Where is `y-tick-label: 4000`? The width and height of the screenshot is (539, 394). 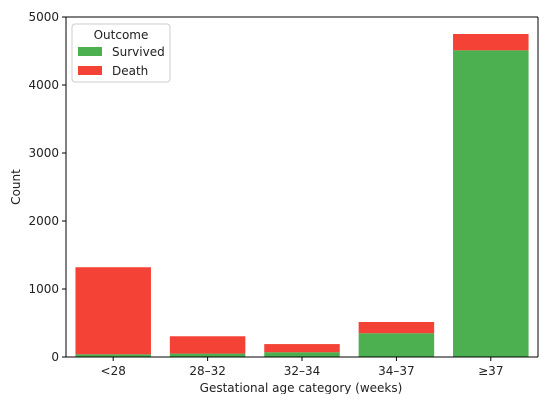
y-tick-label: 4000 is located at coordinates (43, 85).